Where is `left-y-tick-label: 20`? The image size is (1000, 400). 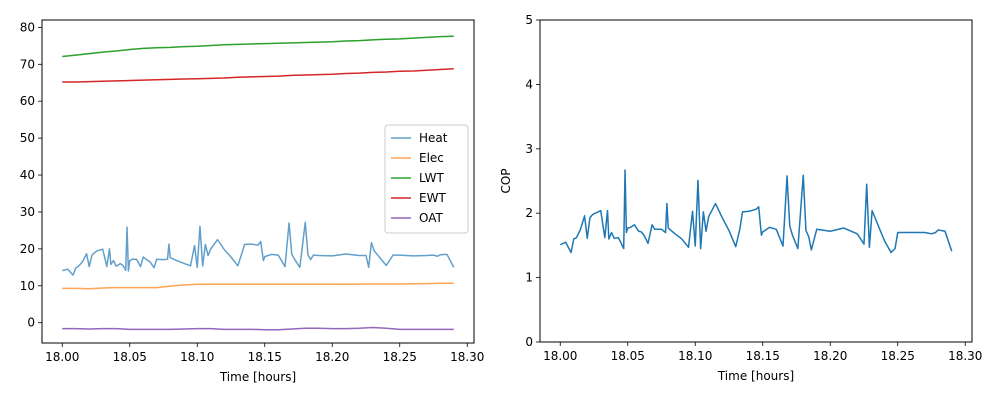 left-y-tick-label: 20 is located at coordinates (27, 249).